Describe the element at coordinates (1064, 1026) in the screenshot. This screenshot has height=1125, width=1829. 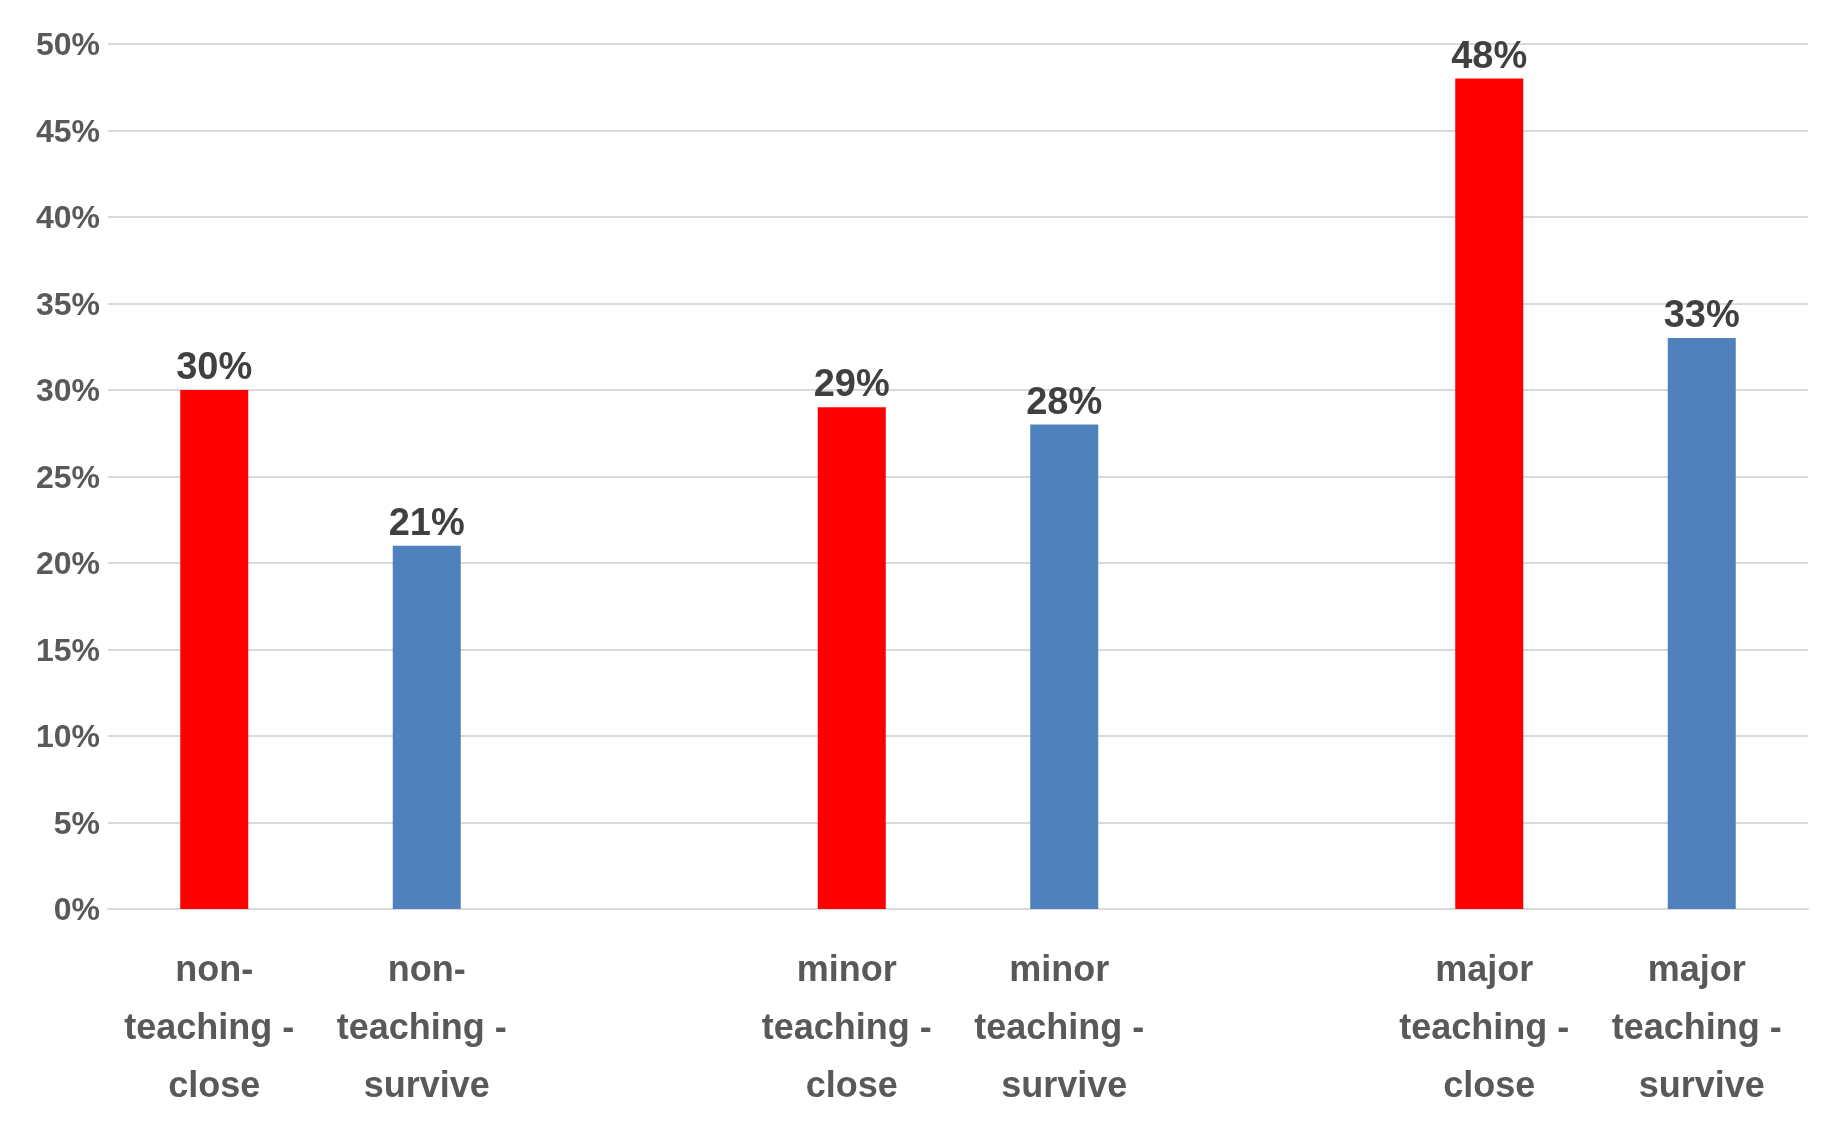
I see `x-tick-label: minor teaching - survive` at that location.